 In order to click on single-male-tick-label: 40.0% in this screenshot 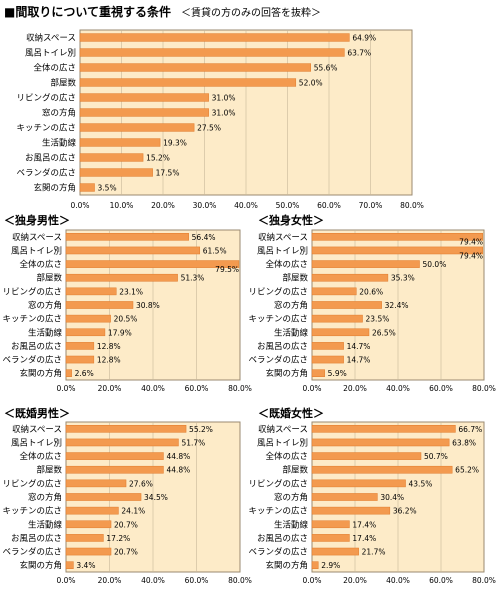, I will do `click(153, 388)`.